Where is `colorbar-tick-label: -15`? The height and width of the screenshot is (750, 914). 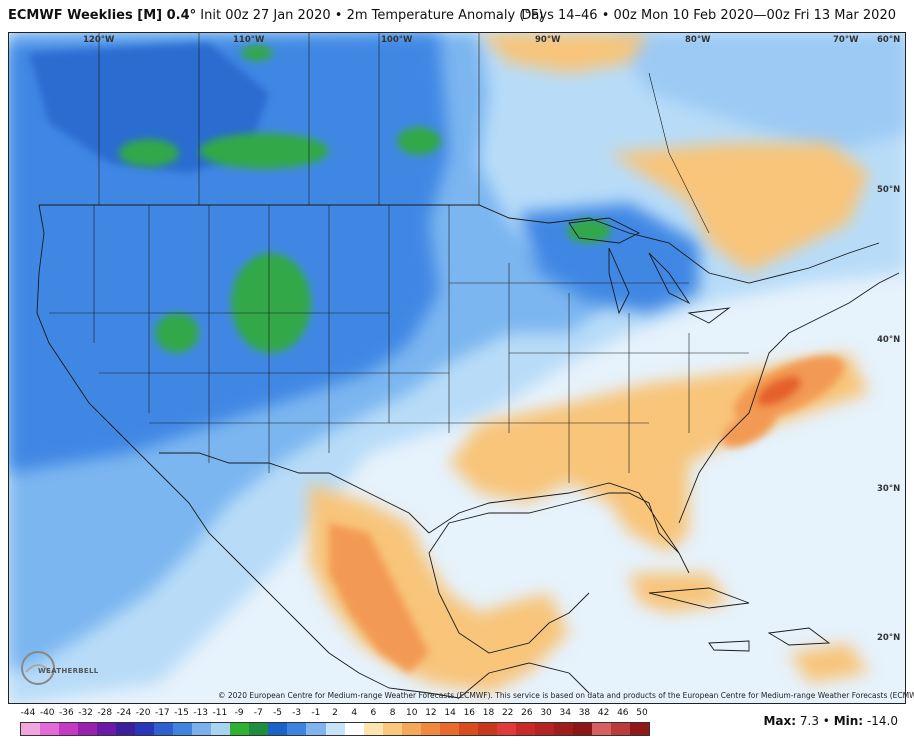 colorbar-tick-label: -15 is located at coordinates (181, 713).